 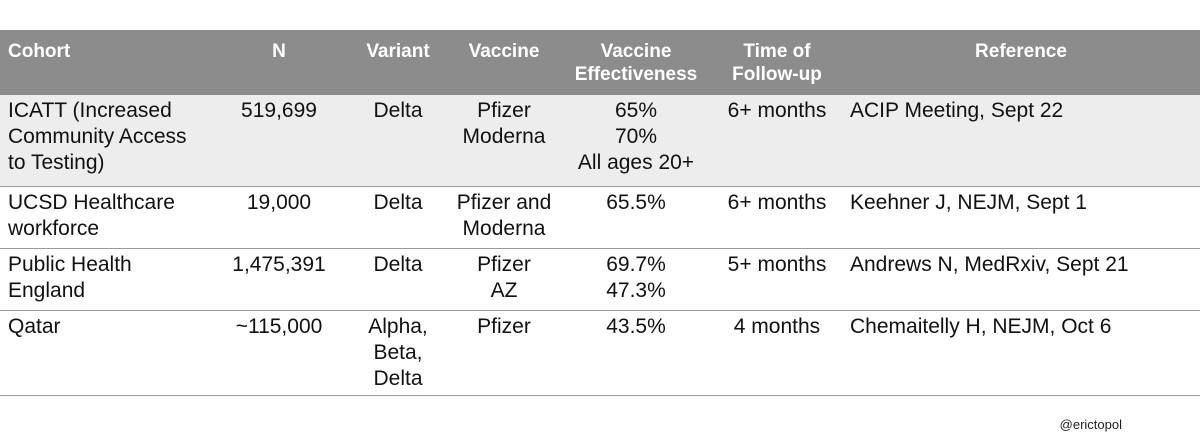 What do you see at coordinates (1021, 217) in the screenshot?
I see `cell-reference: Keehner J, NEJM, Sept 1` at bounding box center [1021, 217].